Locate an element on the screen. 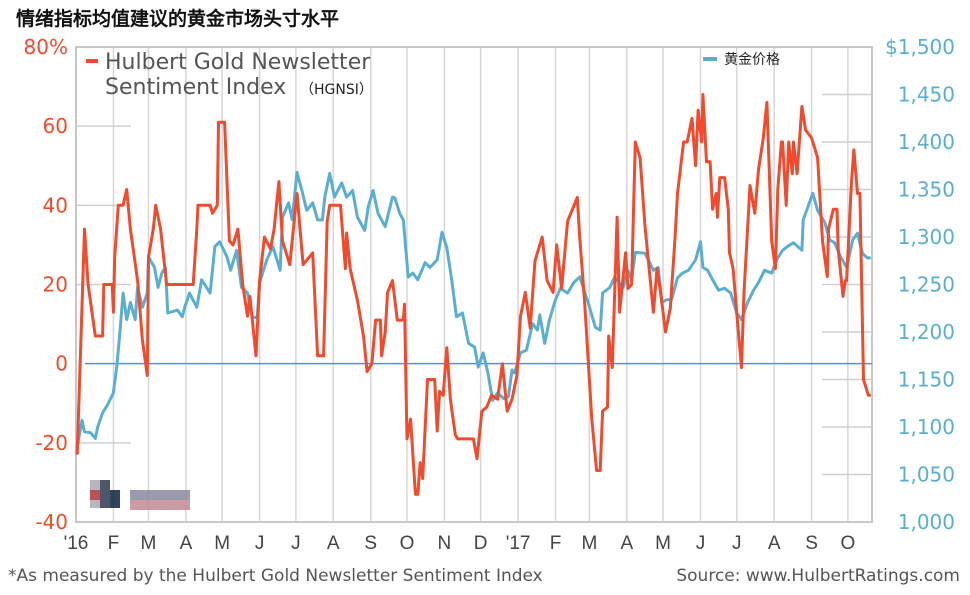  legend-hgnsi-label-line1: Hulbert Gold Newsletter is located at coordinates (238, 62).